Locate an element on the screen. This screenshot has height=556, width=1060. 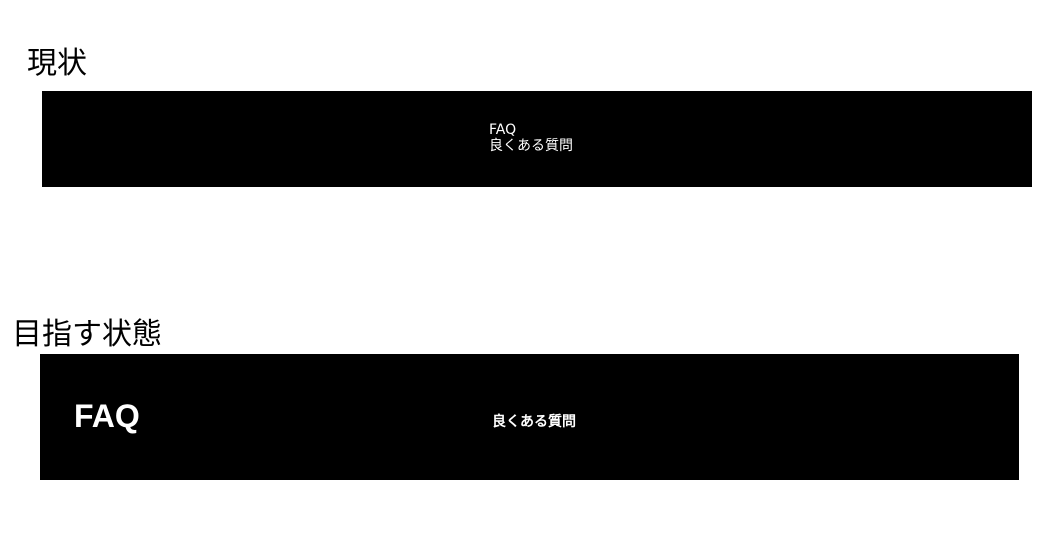
current-faq-text-block: FAQ 良くある質問 is located at coordinates (531, 138).